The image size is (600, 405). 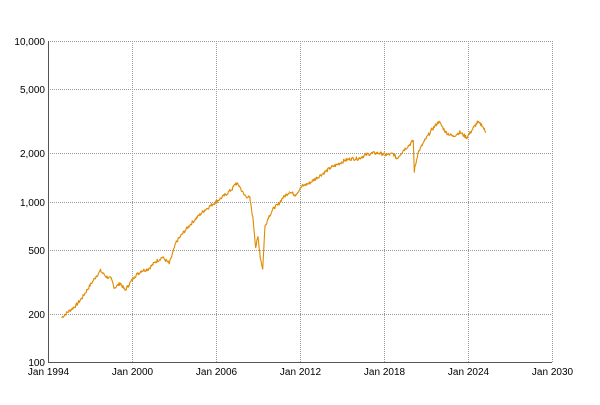 What do you see at coordinates (217, 372) in the screenshot?
I see `x-tick-label: Jan 2006` at bounding box center [217, 372].